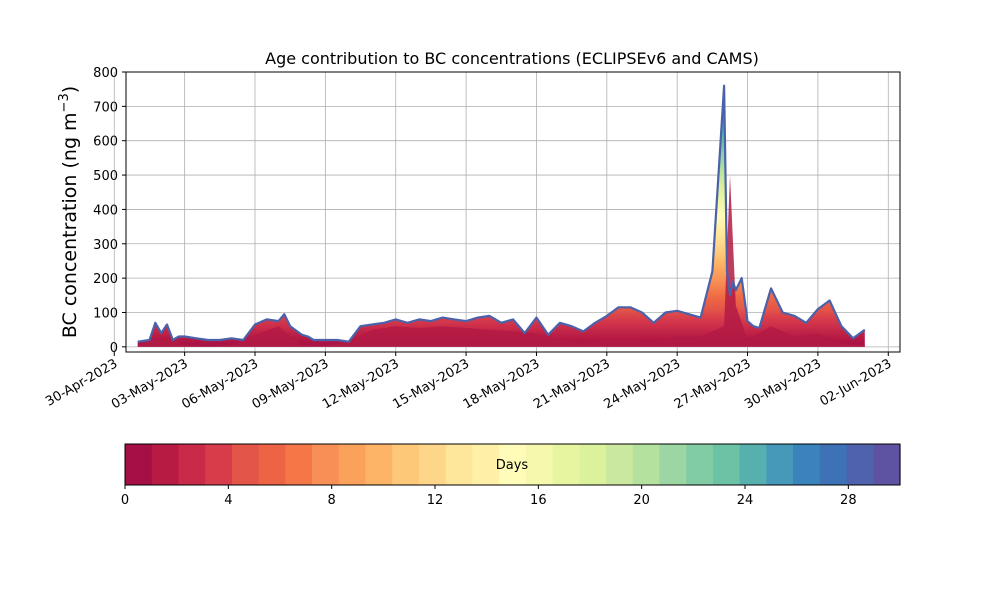  Describe the element at coordinates (641, 500) in the screenshot. I see `colorbar-tick-label: 20` at that location.